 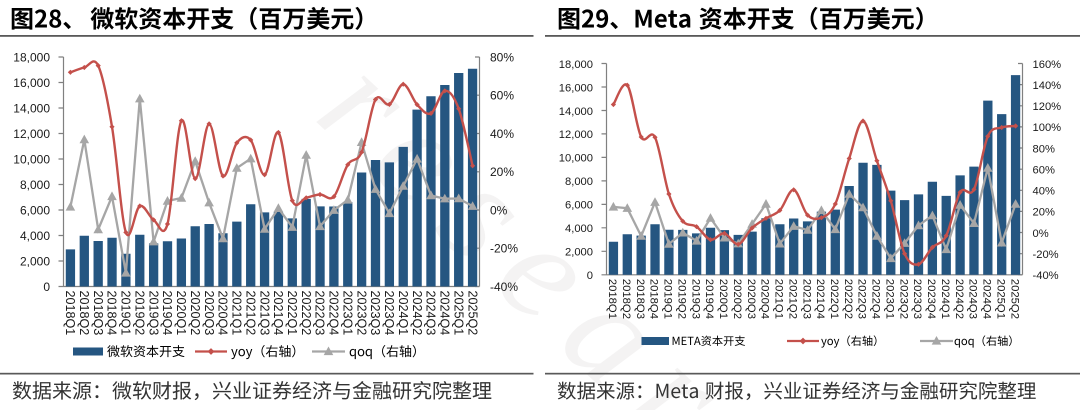 What do you see at coordinates (1047, 107) in the screenshot?
I see `svg-text: 120%` at bounding box center [1047, 107].